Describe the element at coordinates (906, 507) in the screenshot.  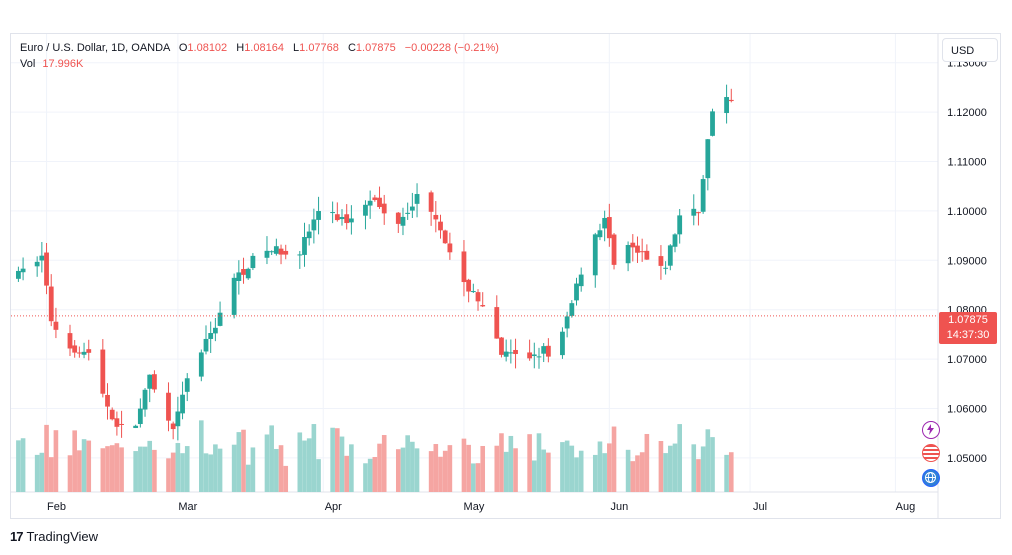
I see `x-tick-label: Aug` at that location.